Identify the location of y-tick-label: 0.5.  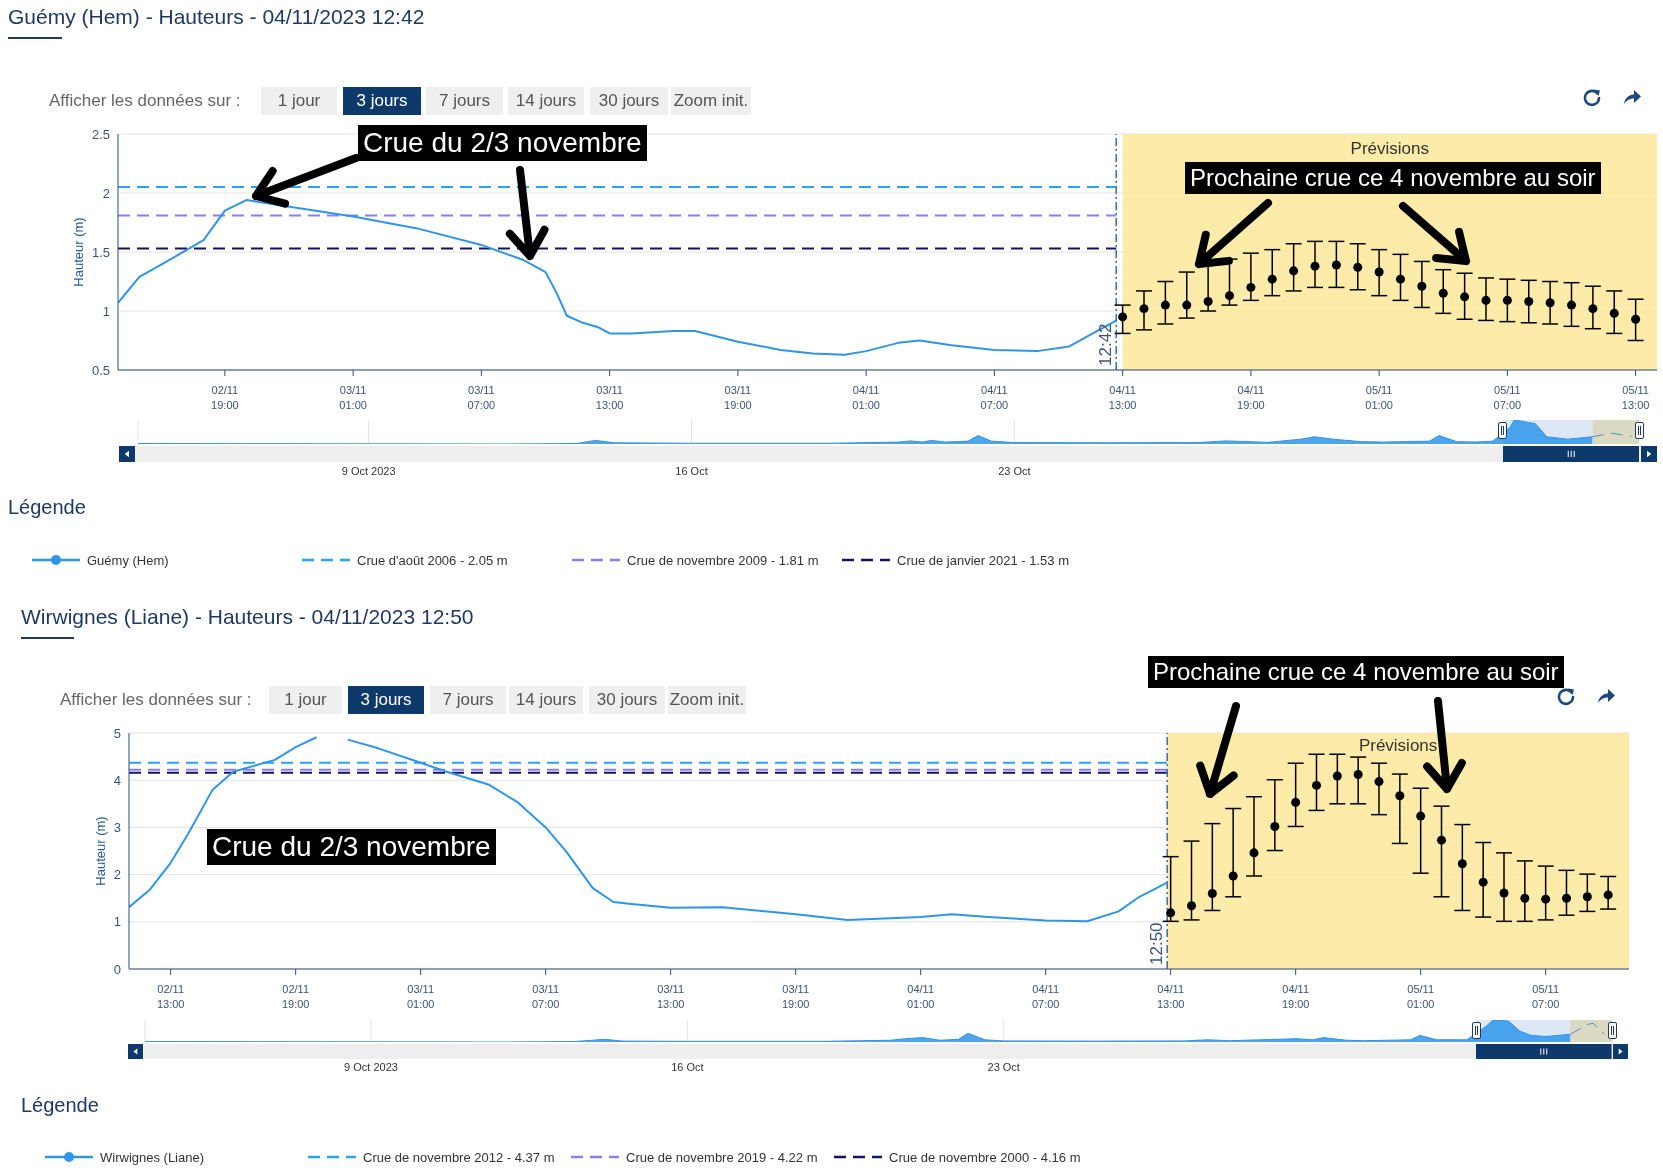
(100, 370).